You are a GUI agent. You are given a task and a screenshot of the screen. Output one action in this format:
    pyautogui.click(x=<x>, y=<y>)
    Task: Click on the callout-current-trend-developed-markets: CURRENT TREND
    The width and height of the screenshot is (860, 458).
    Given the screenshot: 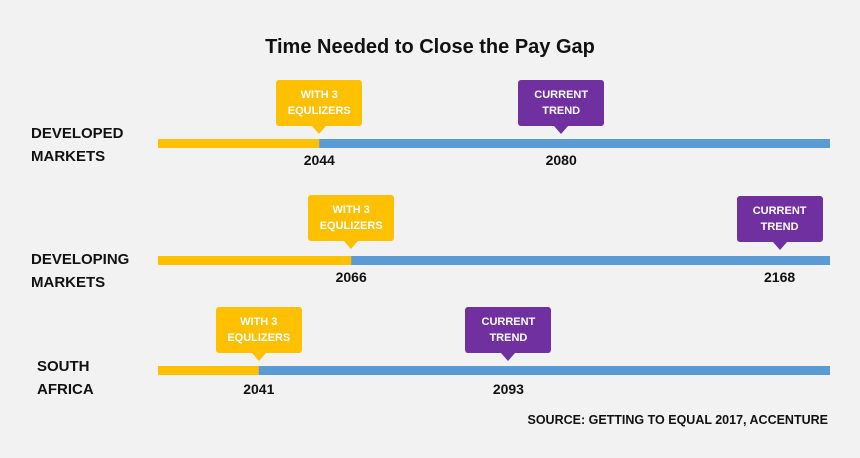 What is the action you would take?
    pyautogui.click(x=561, y=103)
    